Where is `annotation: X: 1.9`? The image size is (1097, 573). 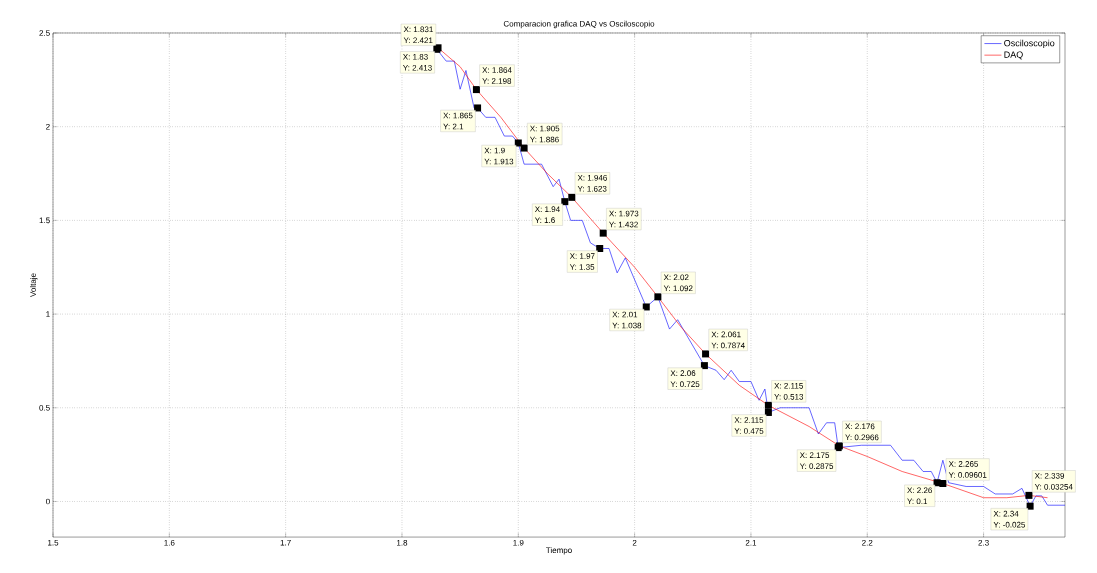 annotation: X: 1.9 is located at coordinates (494, 150).